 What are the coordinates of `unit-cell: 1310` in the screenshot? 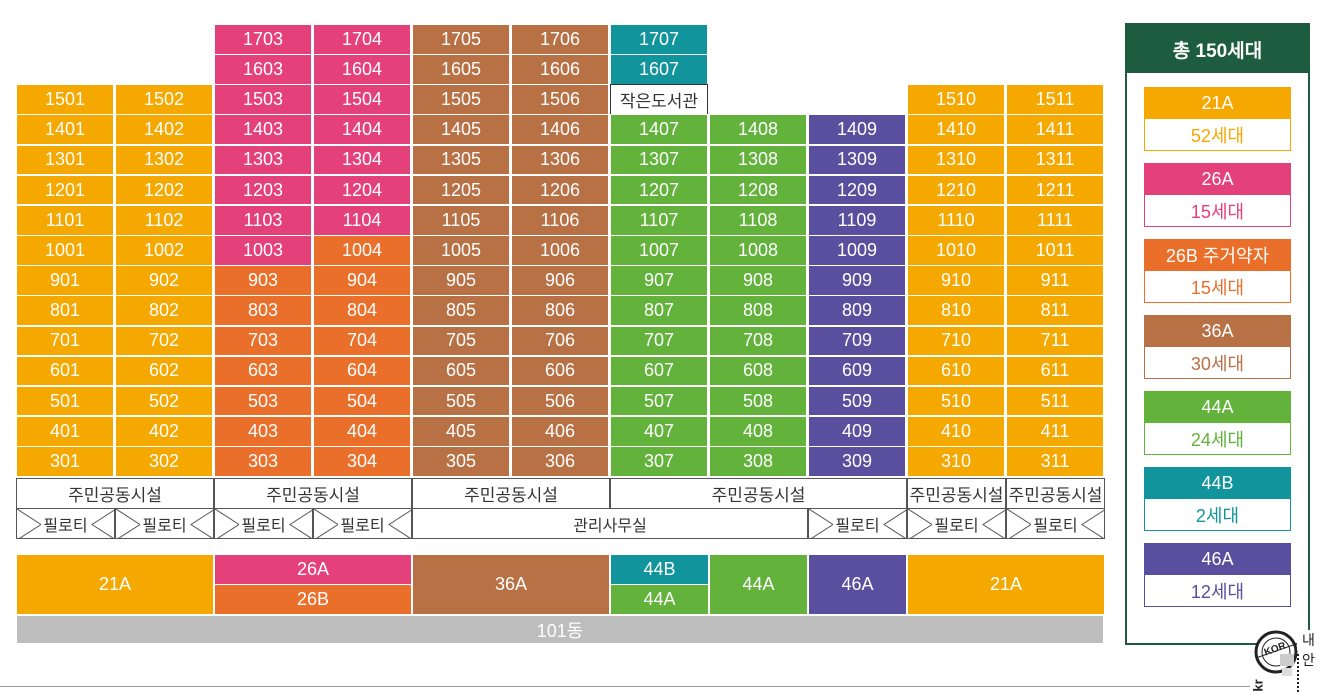 It's located at (956, 160).